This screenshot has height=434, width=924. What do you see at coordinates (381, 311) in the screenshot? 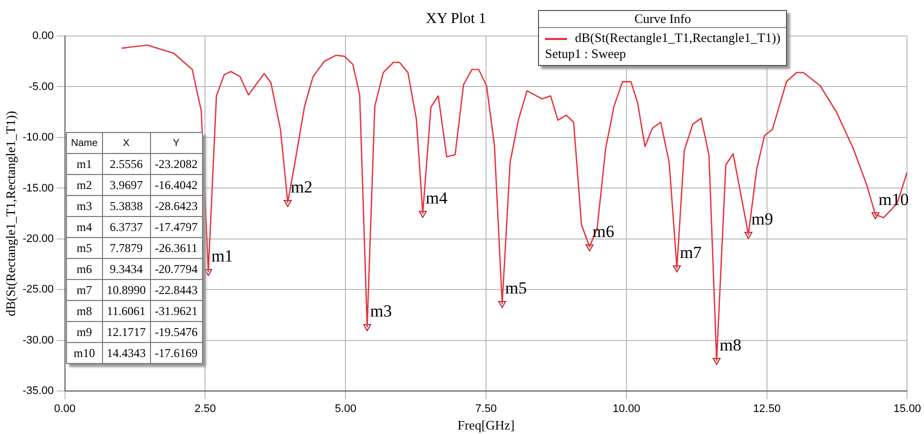
I see `data-label: m3` at bounding box center [381, 311].